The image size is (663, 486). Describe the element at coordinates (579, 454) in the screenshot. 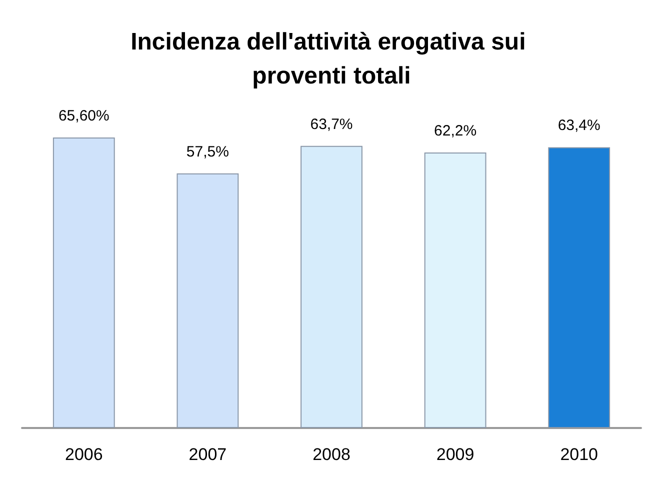

I see `x-tick-label: 2010` at that location.